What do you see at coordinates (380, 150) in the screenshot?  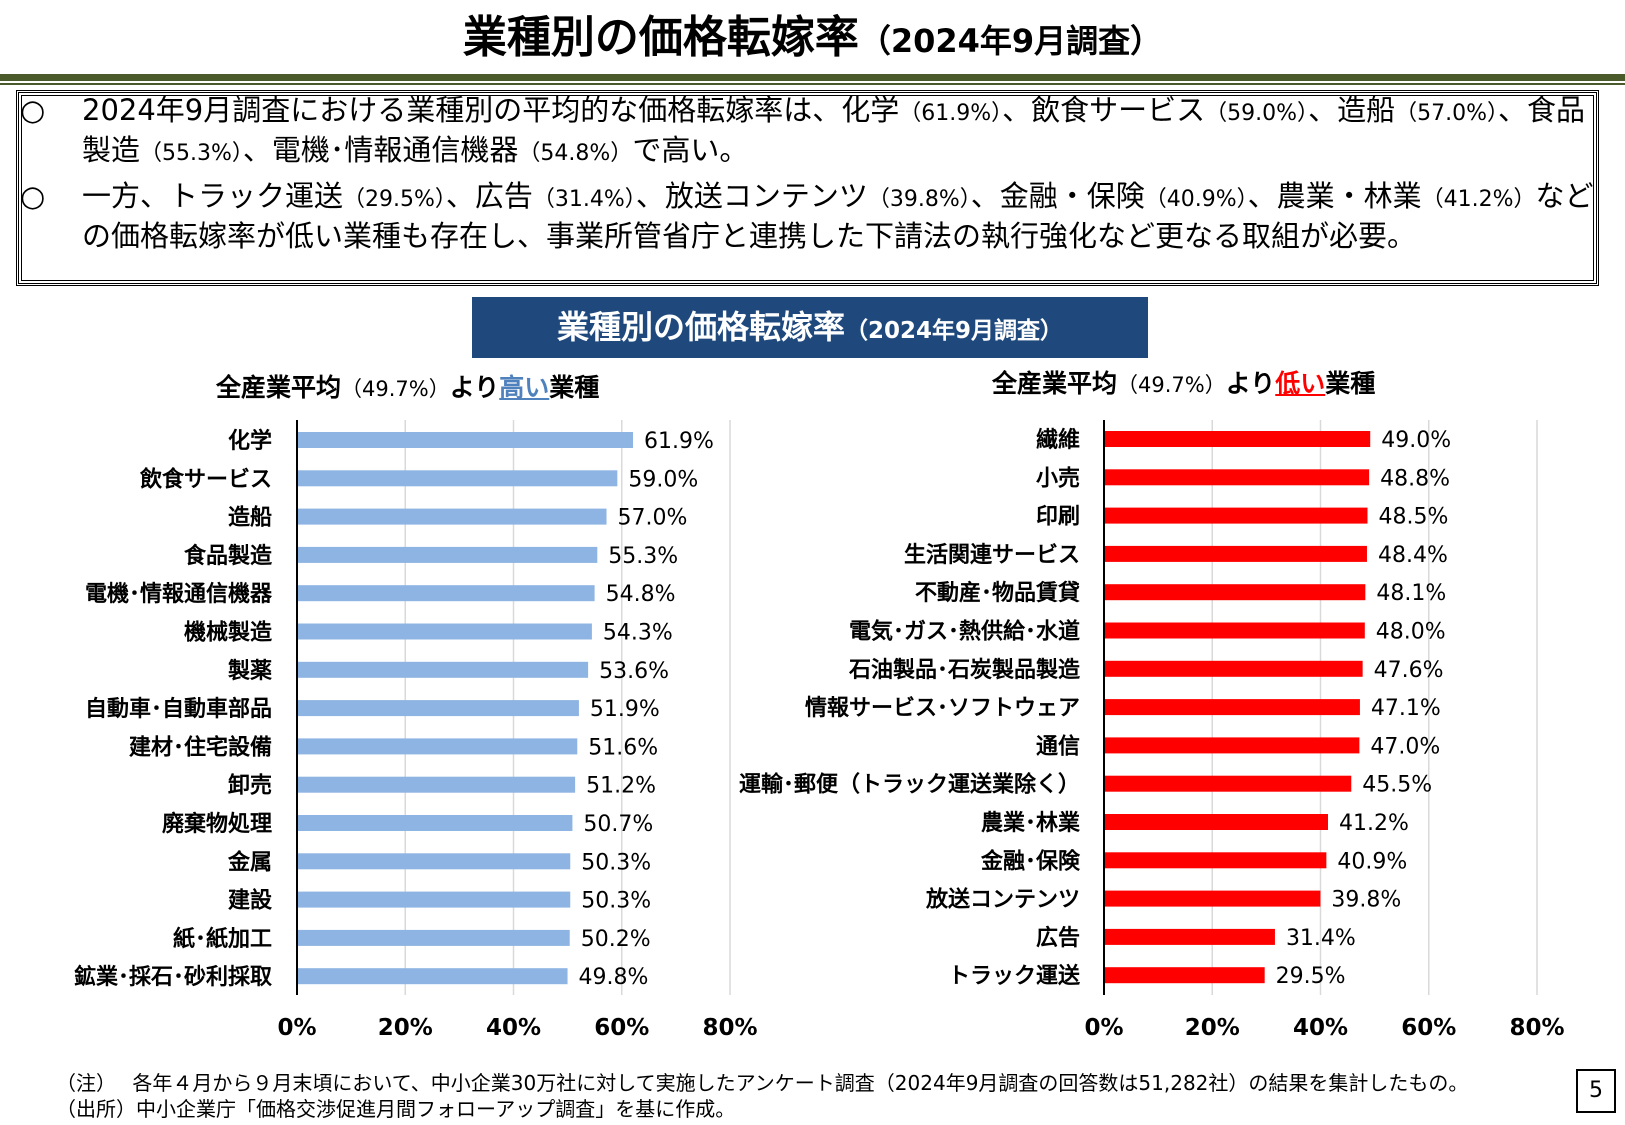 I see `text: 、電機･情報通信機器` at bounding box center [380, 150].